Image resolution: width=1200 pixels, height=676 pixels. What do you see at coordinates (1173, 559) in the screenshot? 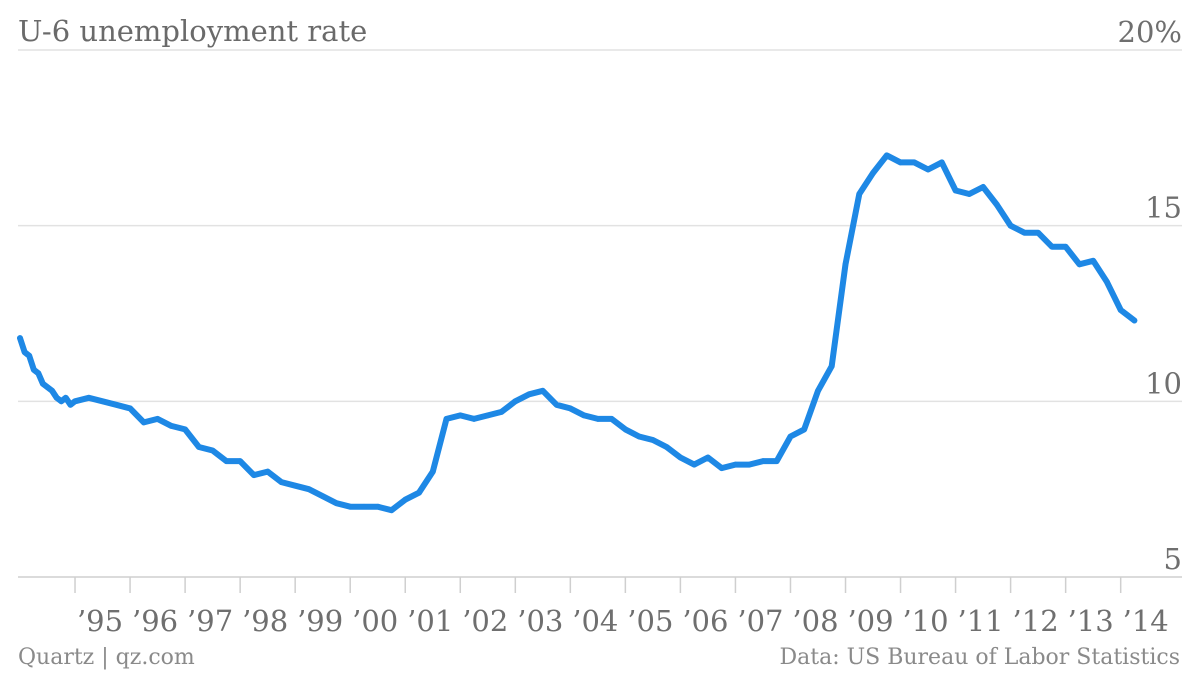
I see `y-tick-label: 5` at bounding box center [1173, 559].